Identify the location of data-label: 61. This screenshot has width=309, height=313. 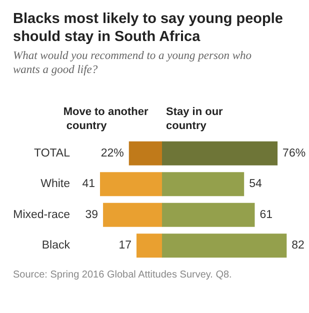
(266, 214).